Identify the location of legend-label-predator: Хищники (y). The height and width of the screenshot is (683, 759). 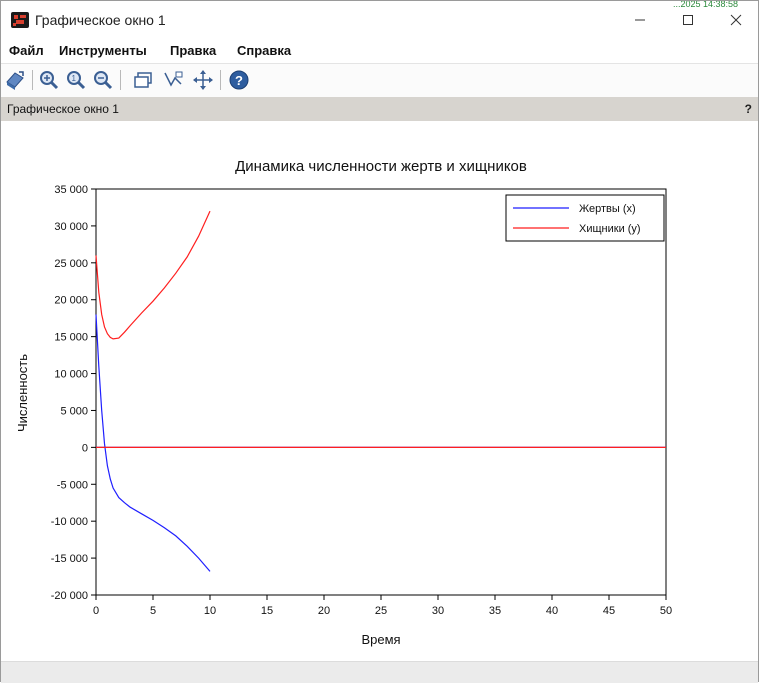
(610, 229).